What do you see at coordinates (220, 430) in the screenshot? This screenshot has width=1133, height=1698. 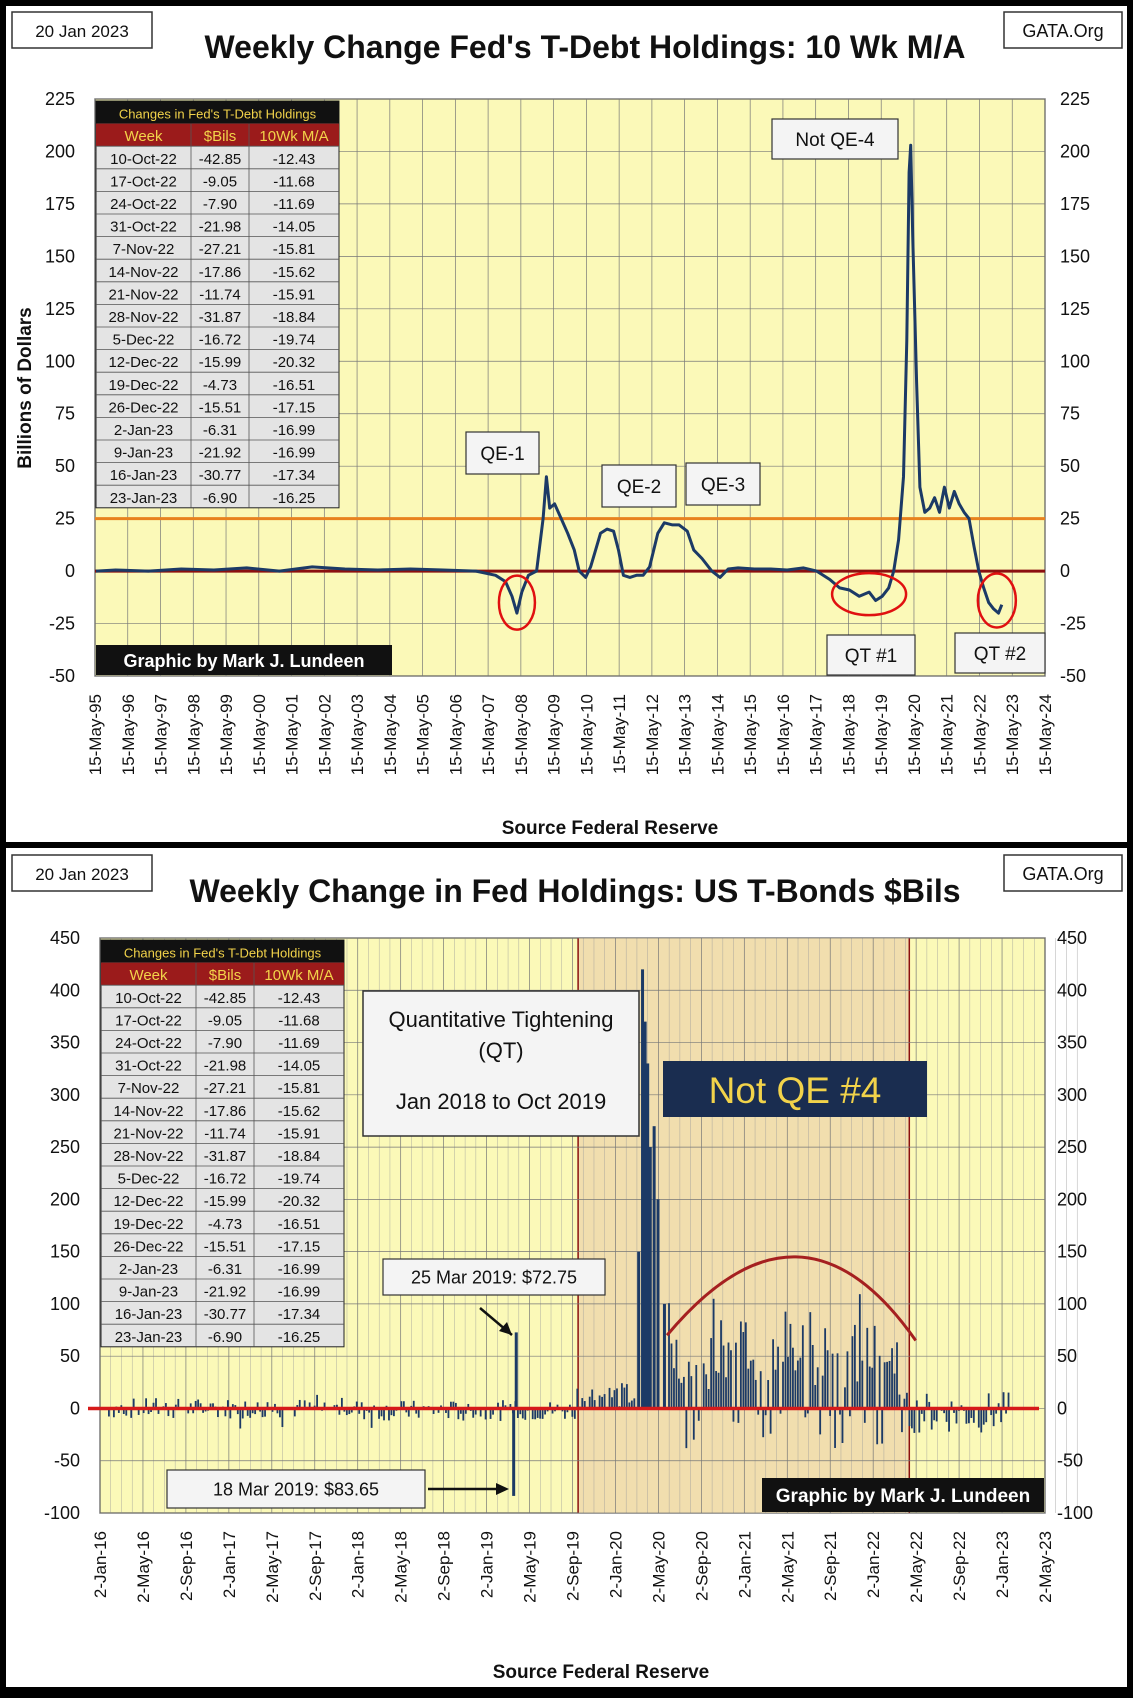 I see `table-cell: -6.31` at bounding box center [220, 430].